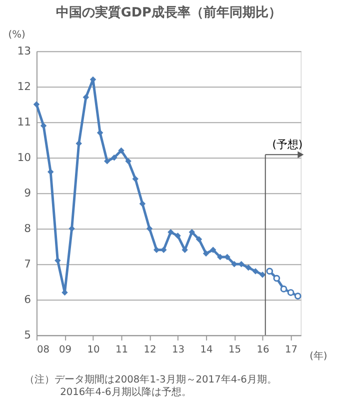 Image resolution: width=349 pixels, height=407 pixels. Describe the element at coordinates (178, 350) in the screenshot. I see `x-tick-label: 13` at that location.